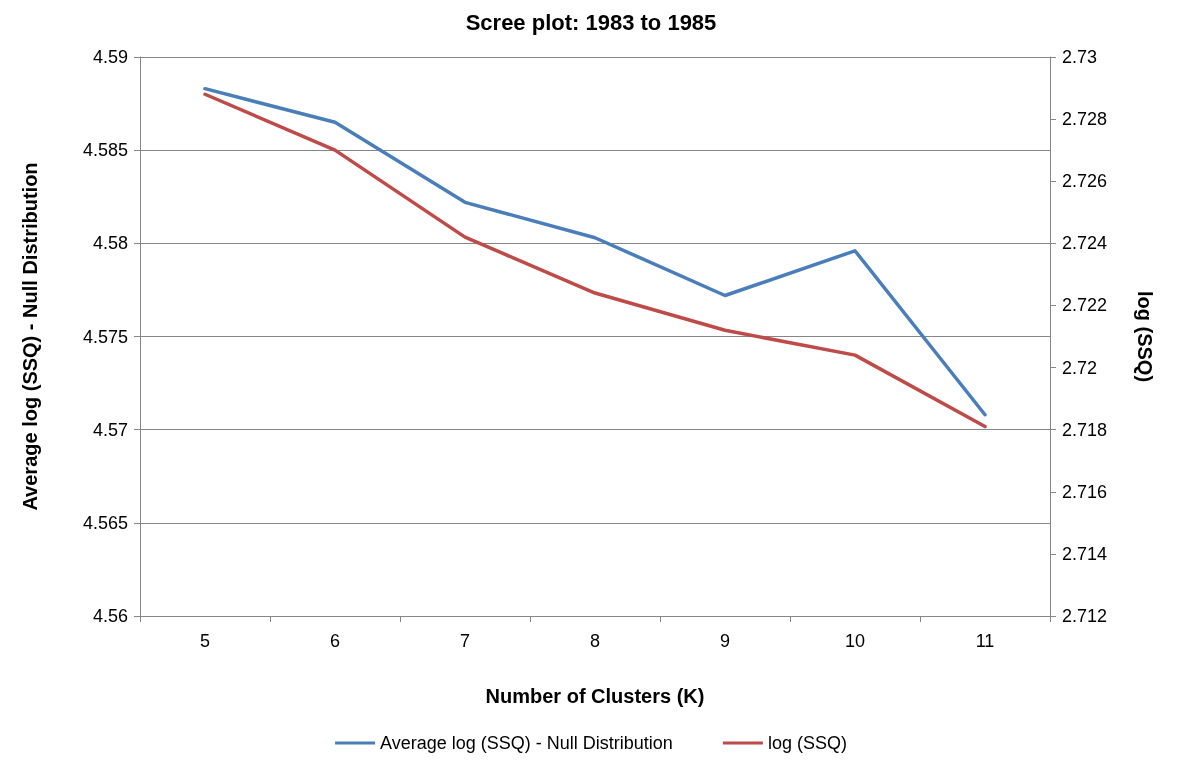 The image size is (1182, 762). What do you see at coordinates (1085, 305) in the screenshot?
I see `y2-tick-label: 2.722` at bounding box center [1085, 305].